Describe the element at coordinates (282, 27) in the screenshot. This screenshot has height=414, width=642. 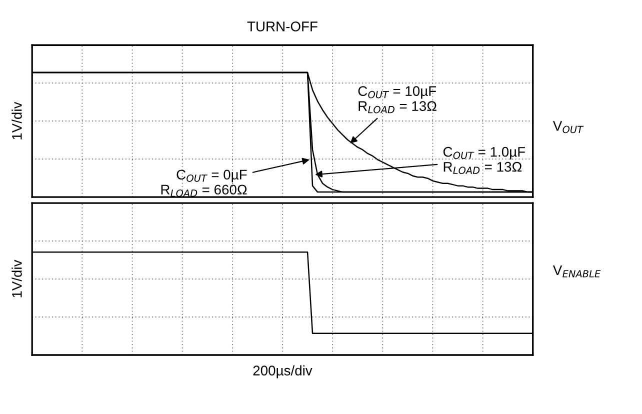
I see `chart-title: TURN-OFF` at that location.